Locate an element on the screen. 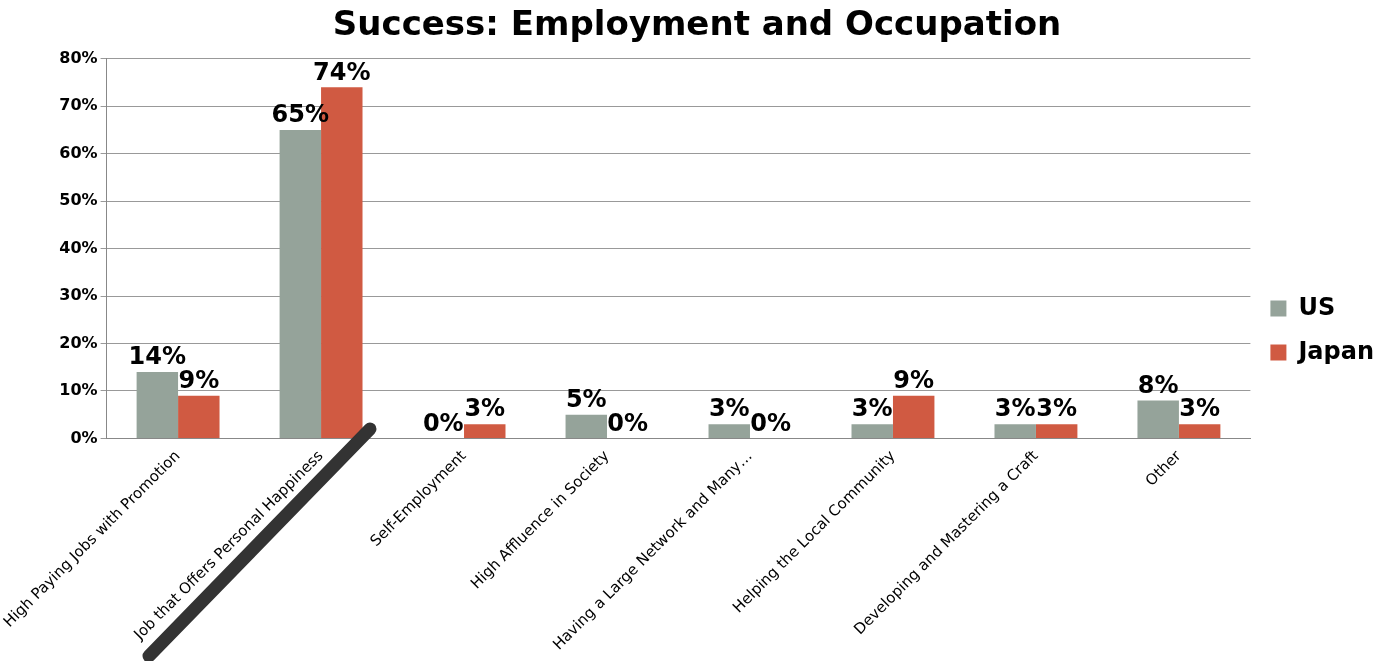  data-label: 8% is located at coordinates (1158, 384).